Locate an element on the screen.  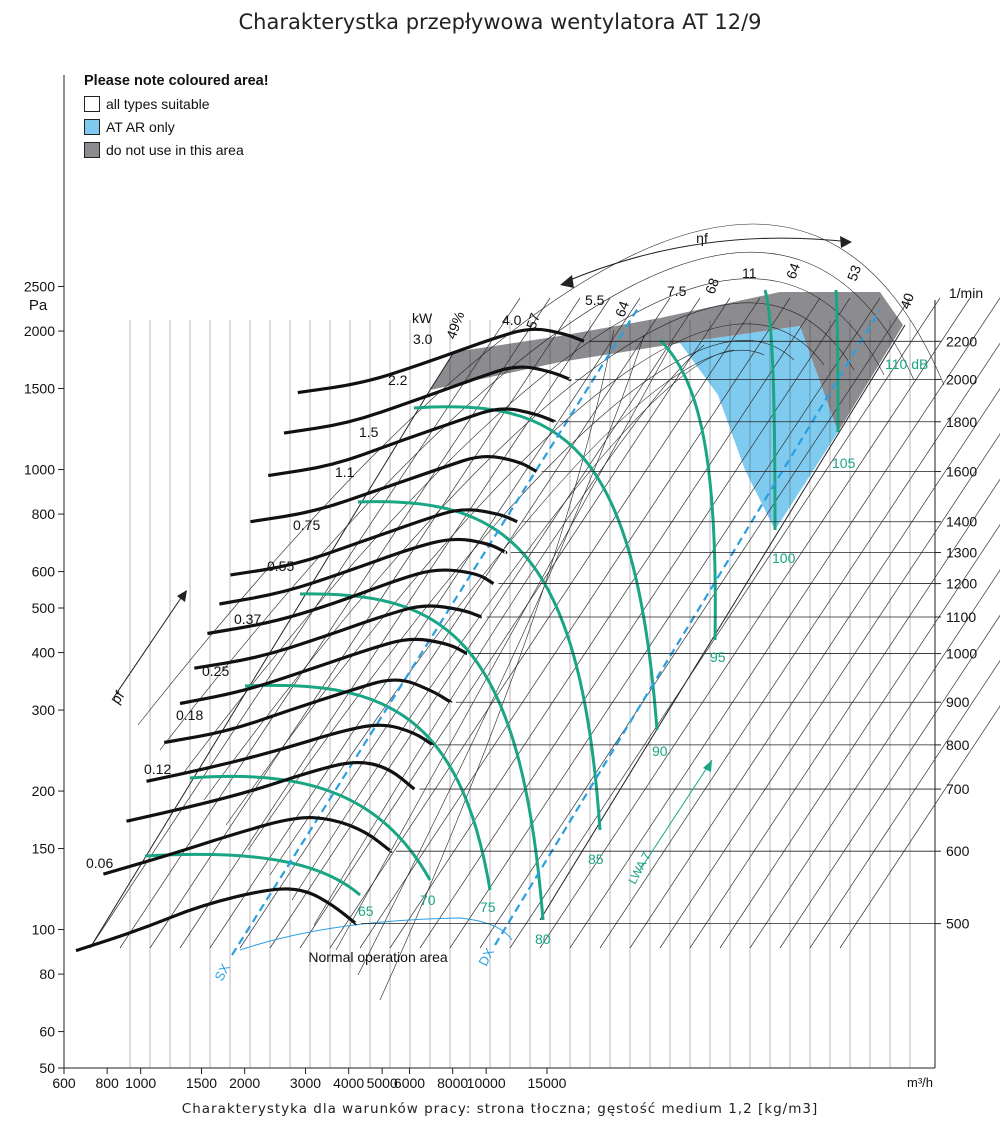
sound-arrowhead is located at coordinates (707, 766).